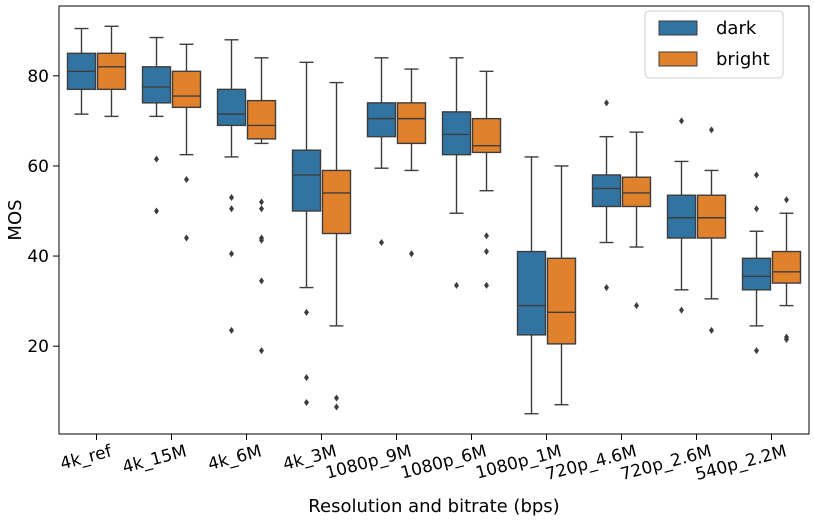  I want to click on x-axis-label: Resolution and bitrate (bps), so click(433, 506).